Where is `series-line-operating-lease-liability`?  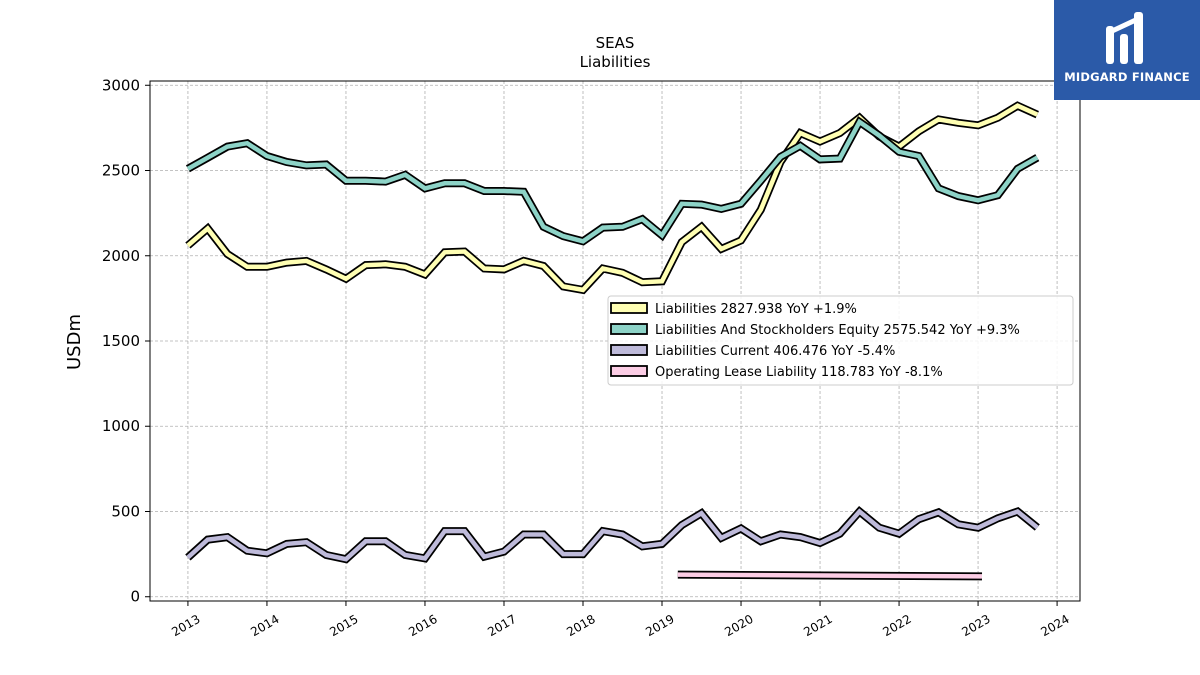
series-line-operating-lease-liability is located at coordinates (830, 575).